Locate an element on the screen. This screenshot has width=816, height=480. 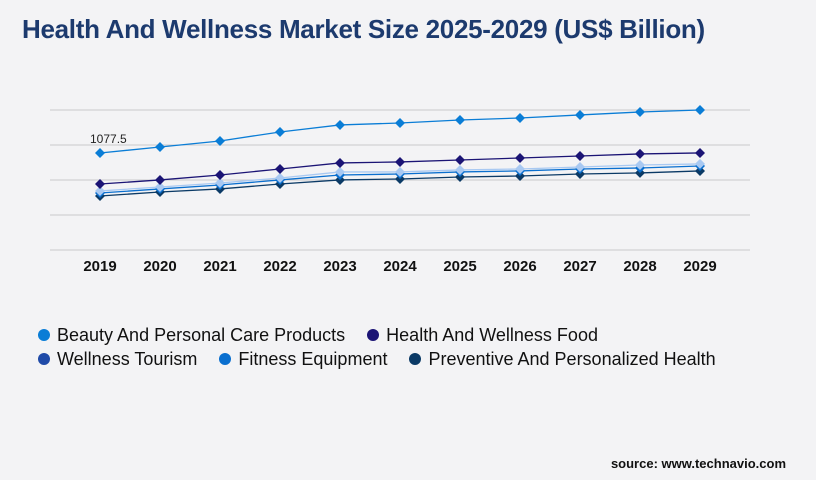
legend-label: Fitness Equipment is located at coordinates (313, 358).